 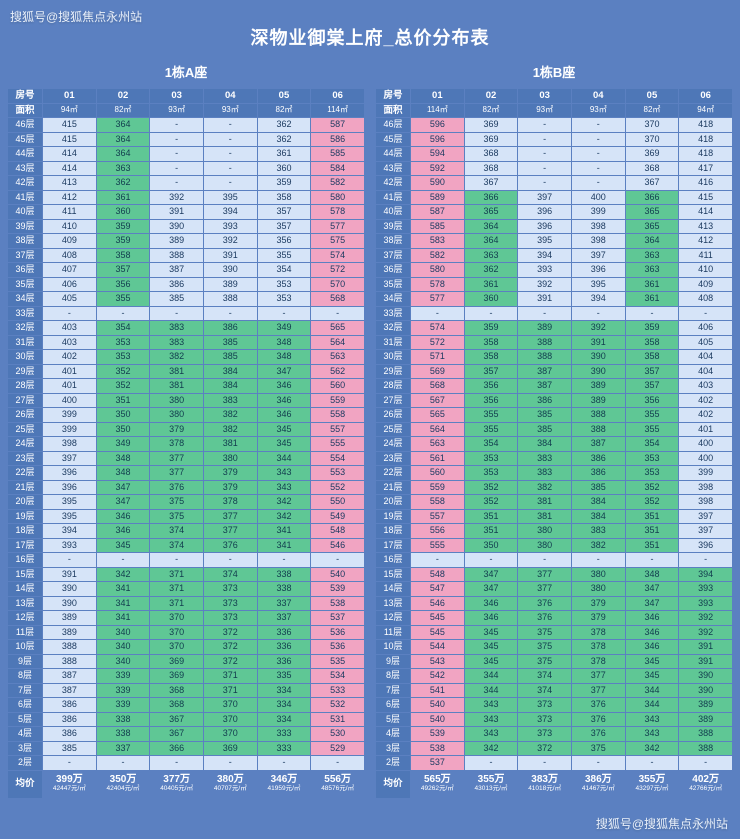 What do you see at coordinates (186, 487) in the screenshot?
I see `table-row: 21层 396 347 376 379 343 552` at bounding box center [186, 487].